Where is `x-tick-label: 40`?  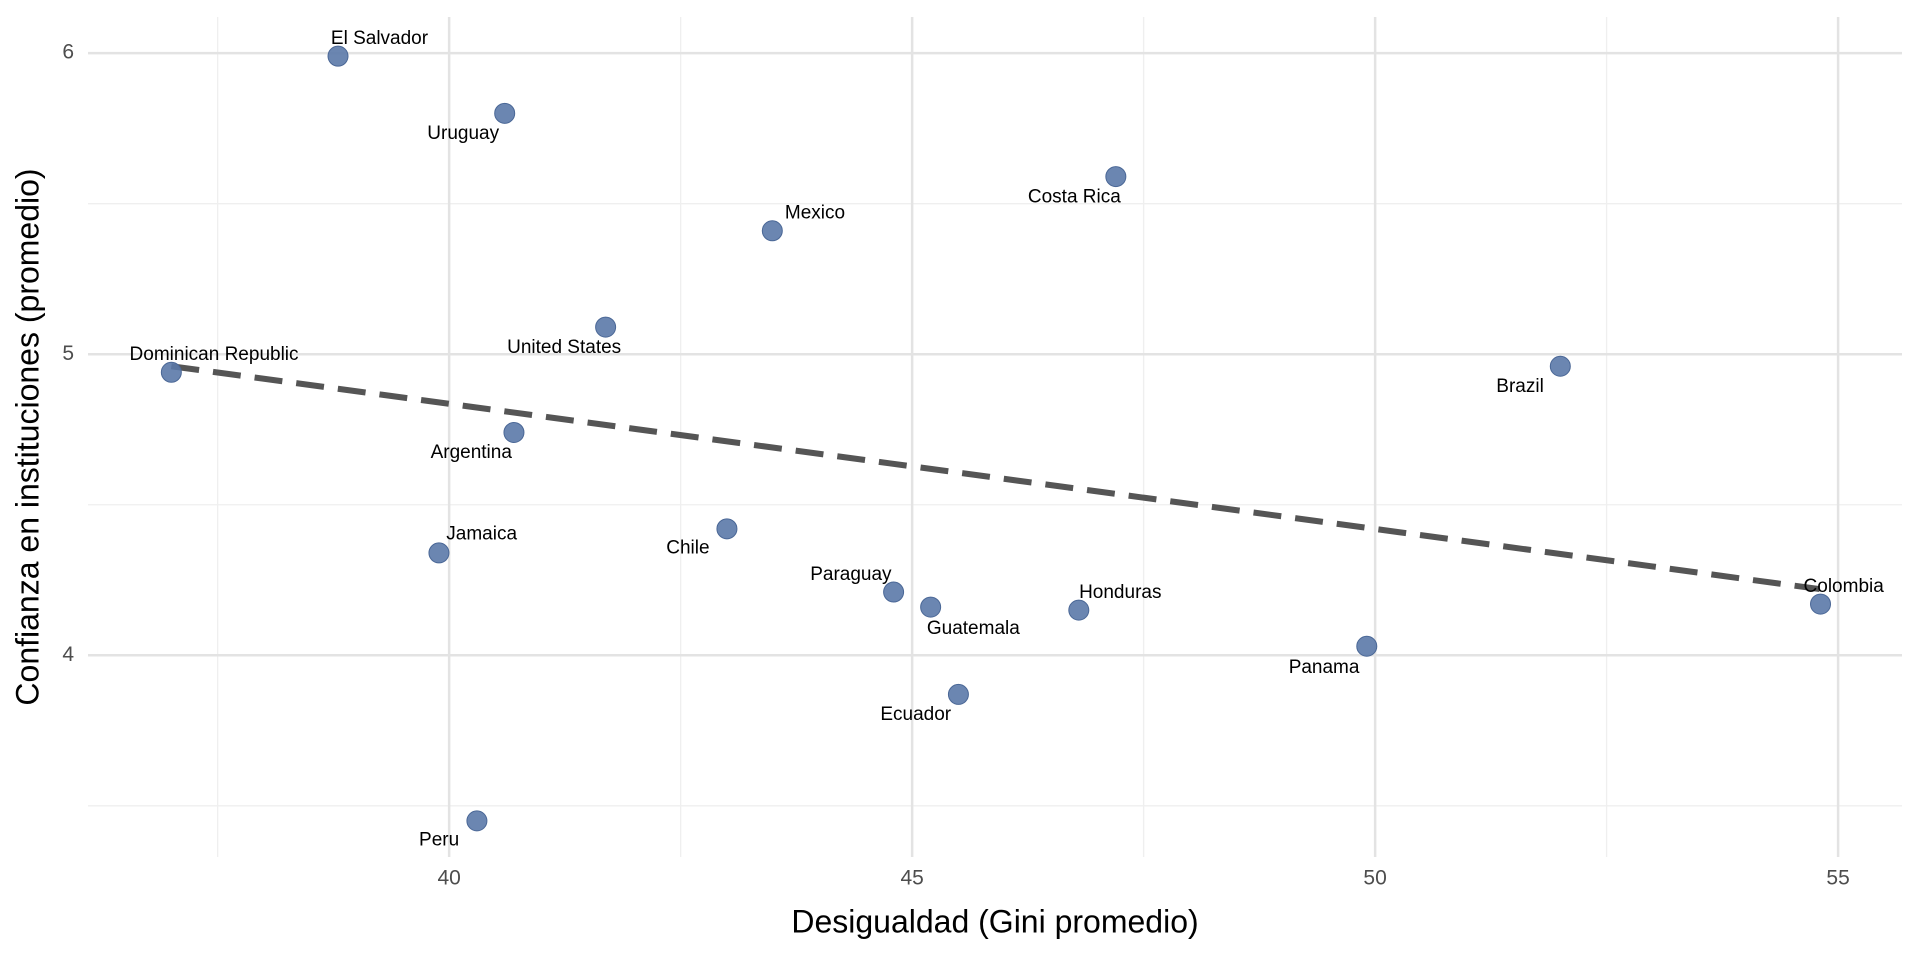
x-tick-label: 40 is located at coordinates (448, 878).